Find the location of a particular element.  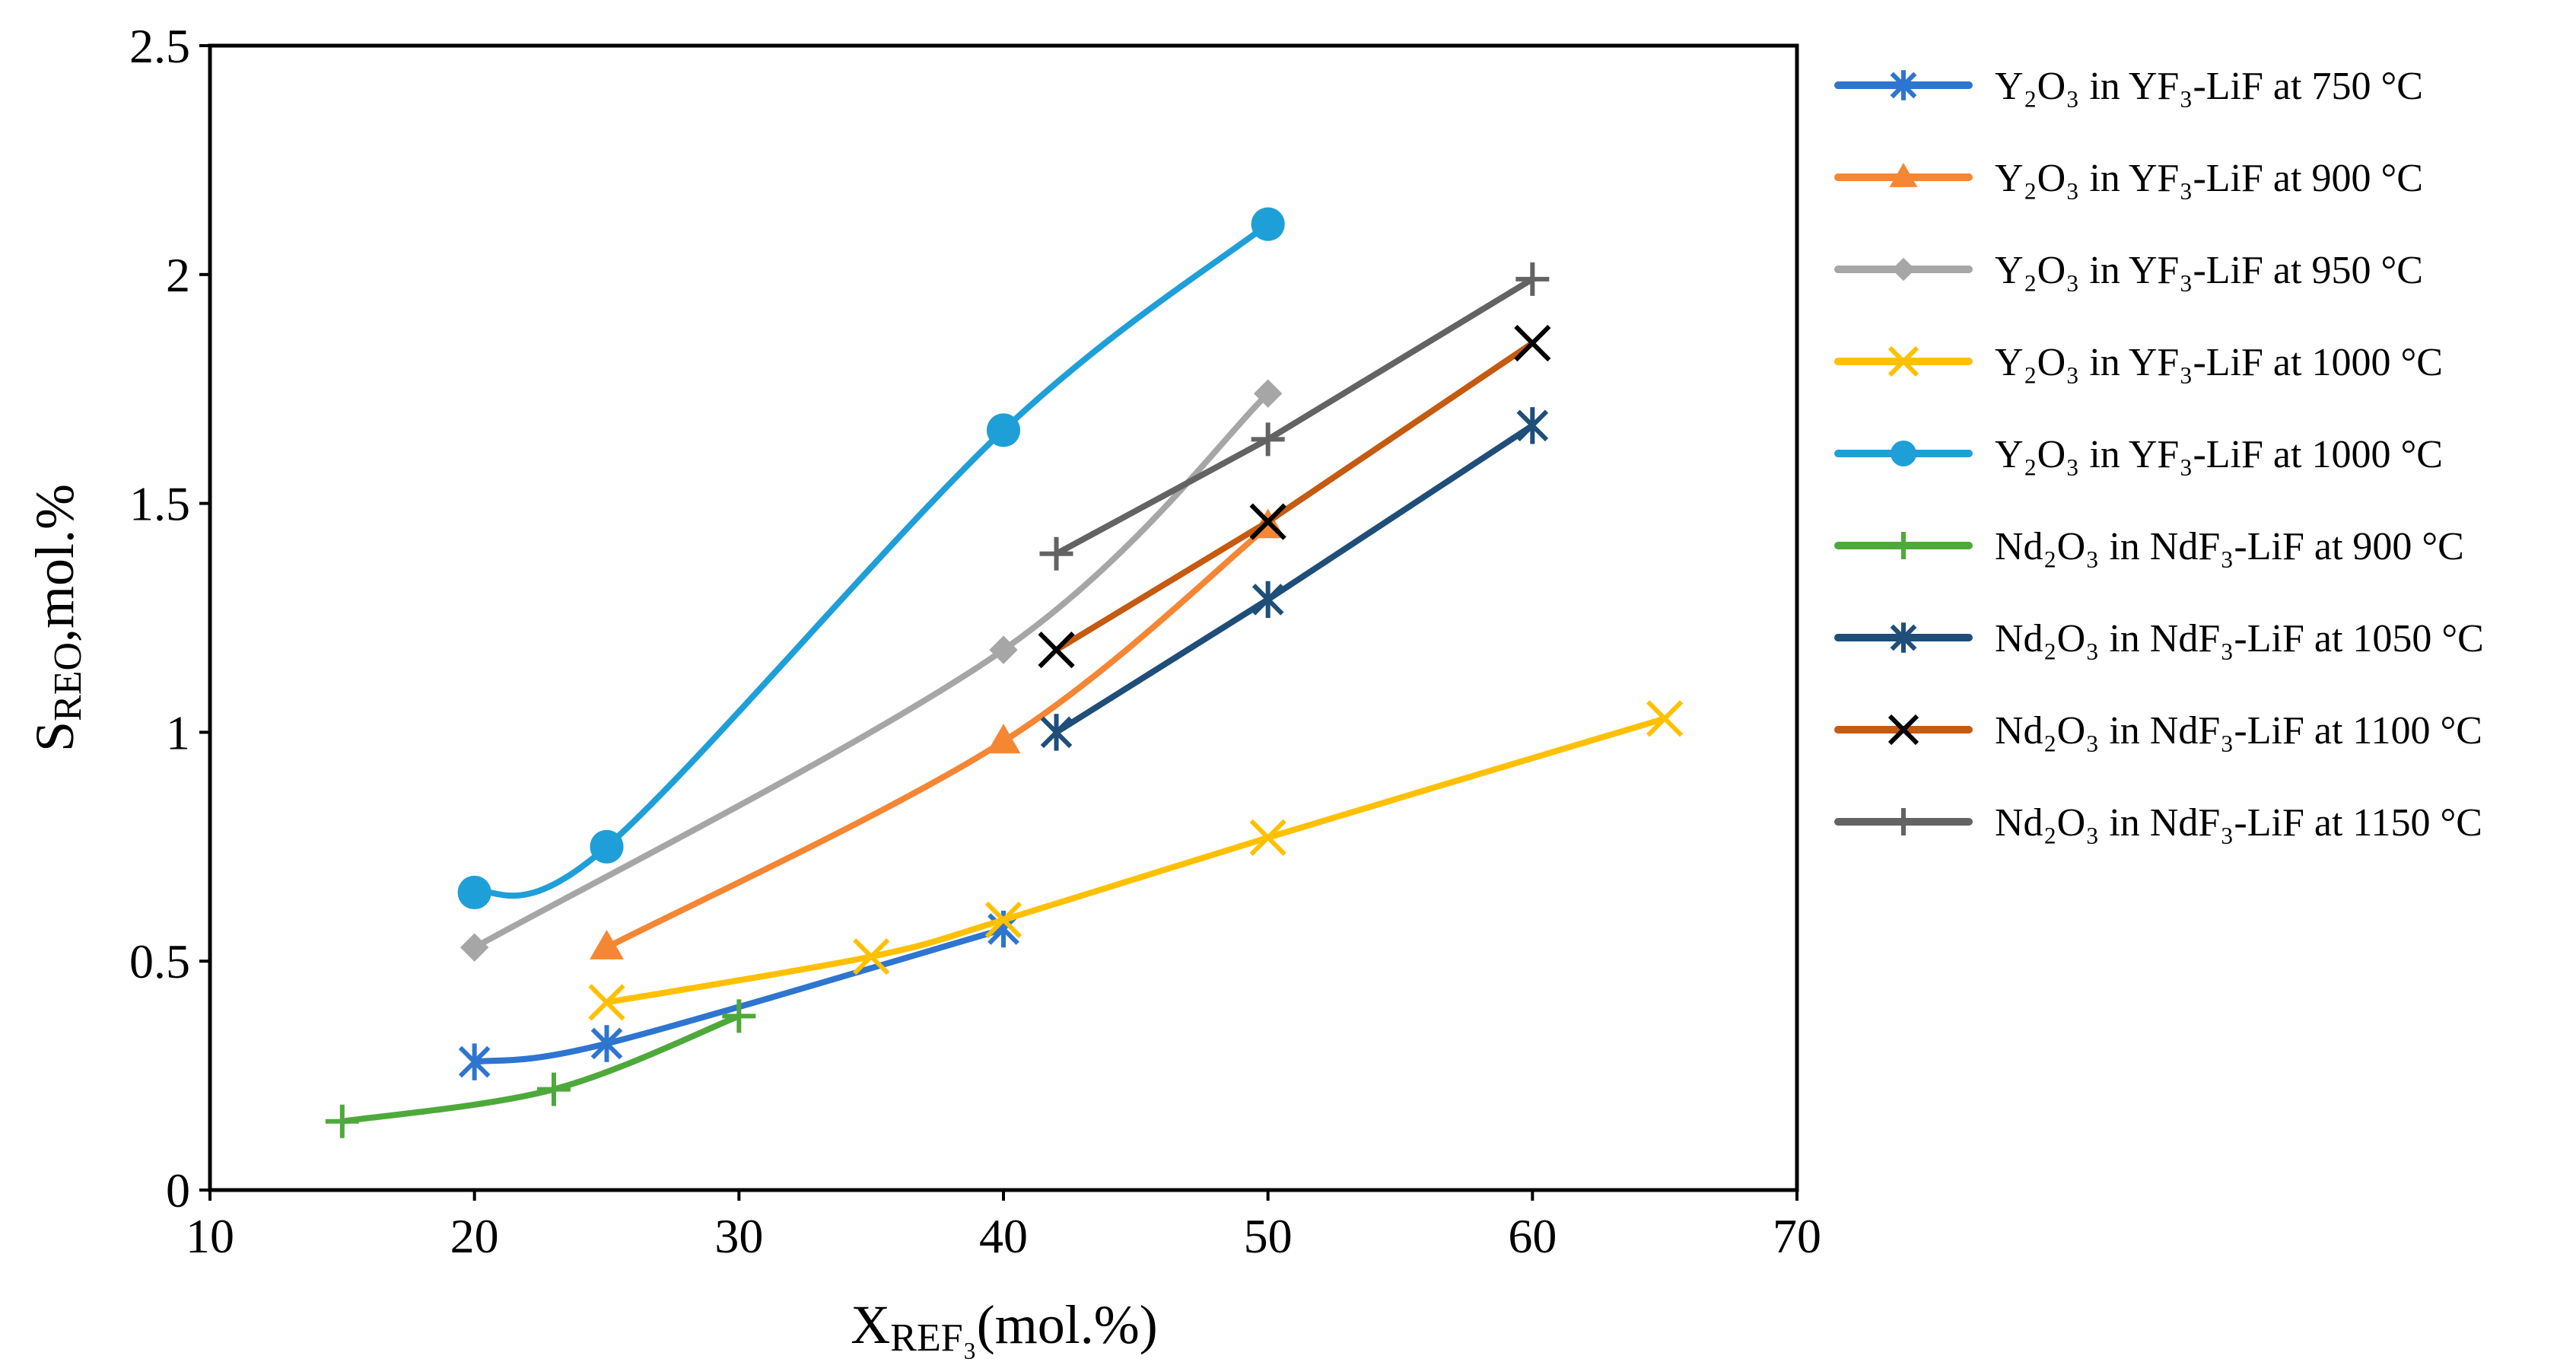

legend-entry-4: Y₂O₃ in YF₃-LiF at 1000 °C is located at coordinates (2138, 362).